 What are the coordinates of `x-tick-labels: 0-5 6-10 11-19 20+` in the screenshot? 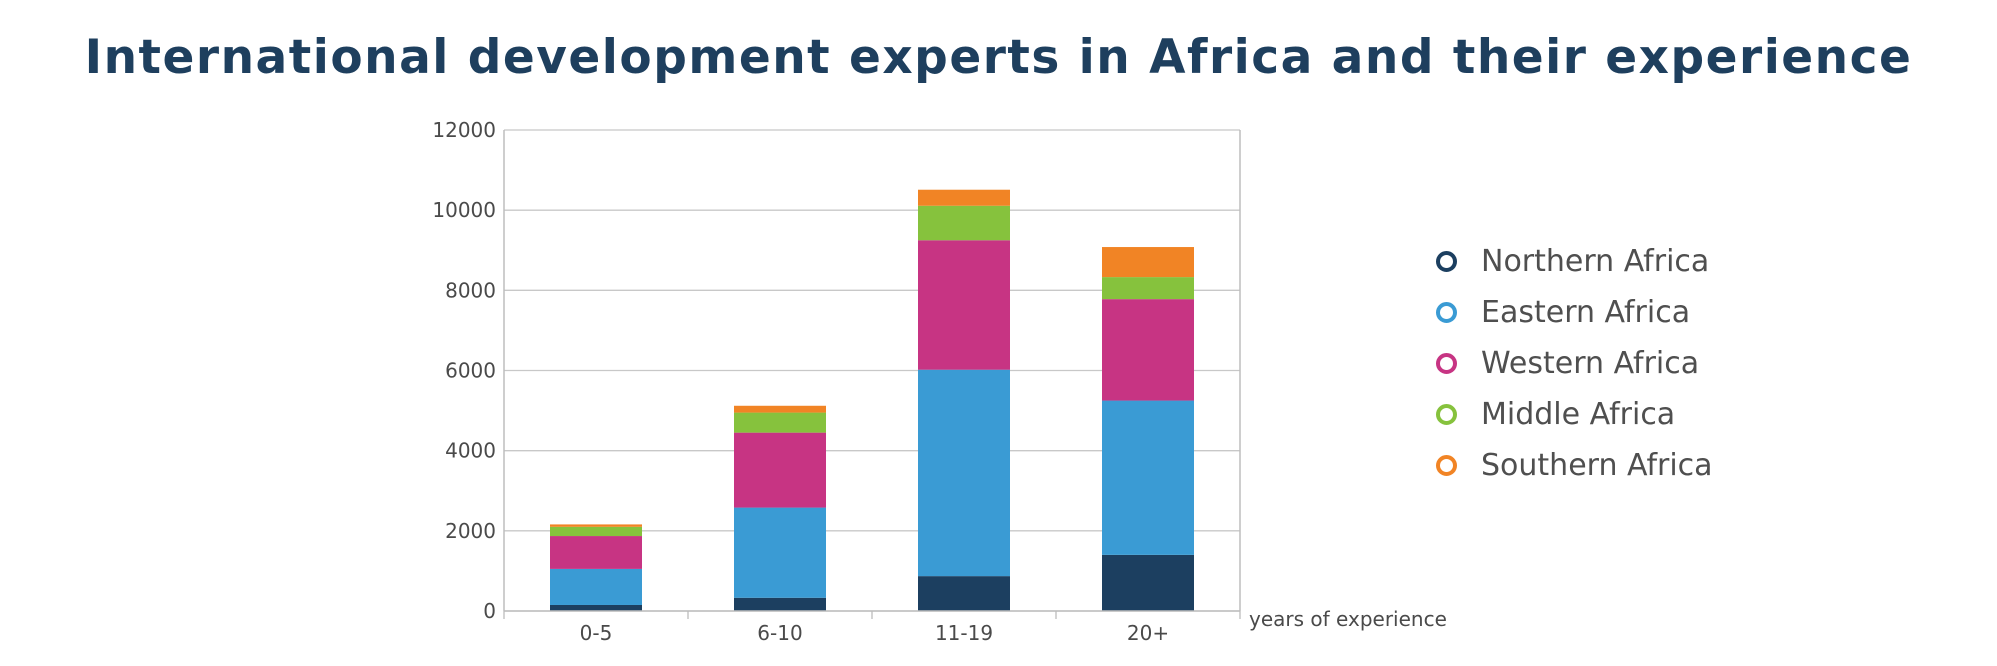 It's located at (874, 633).